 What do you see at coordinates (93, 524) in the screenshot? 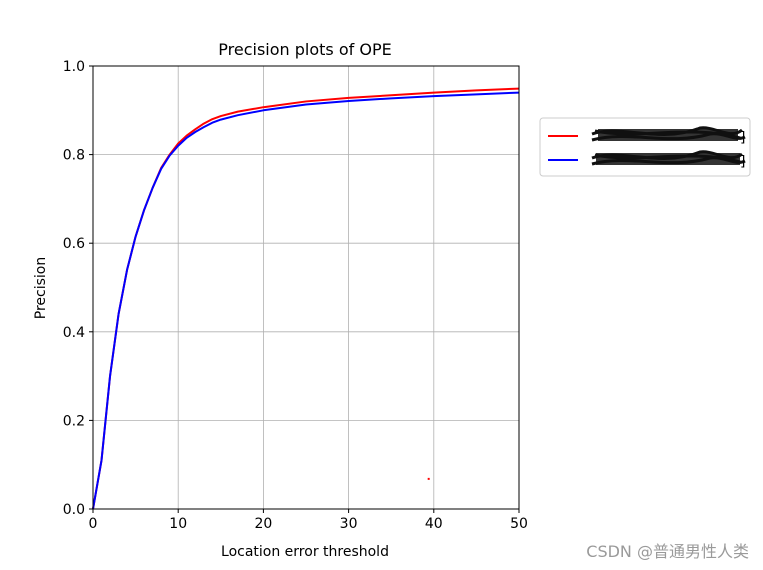
I see `x-tick-label: 0` at bounding box center [93, 524].